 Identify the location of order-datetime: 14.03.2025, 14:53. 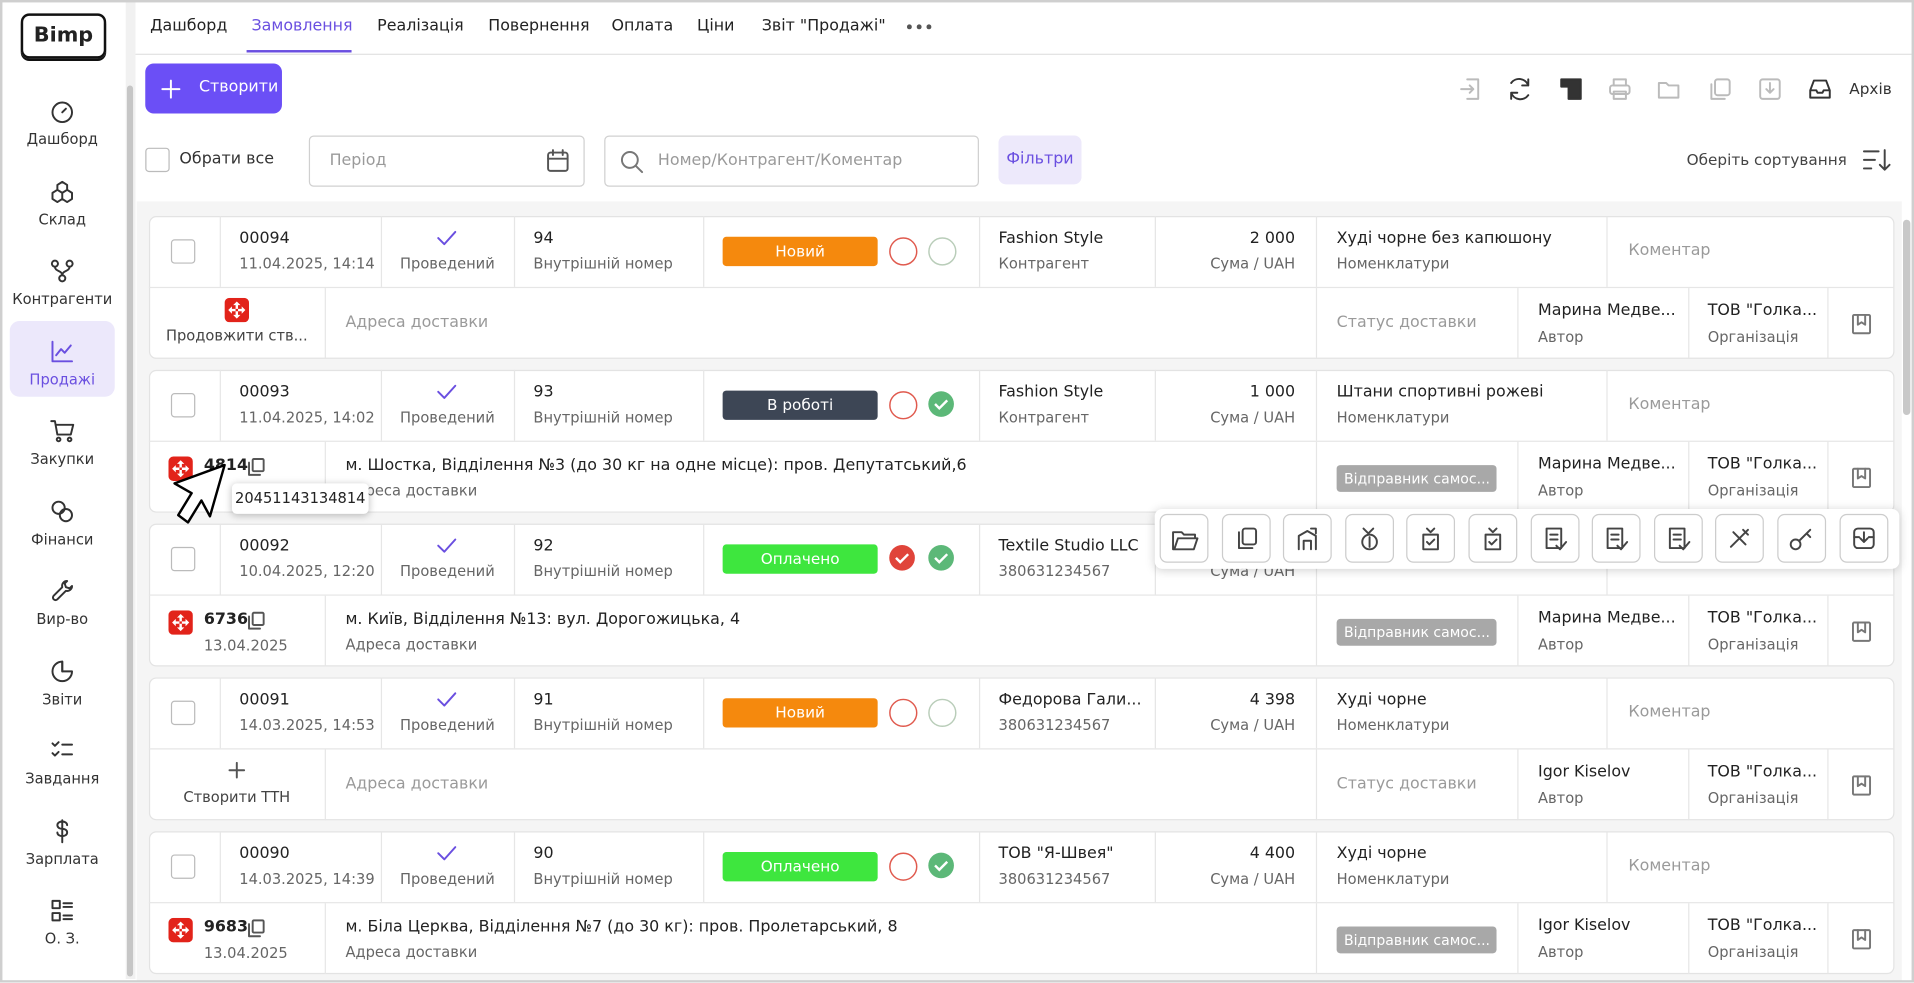
(307, 725).